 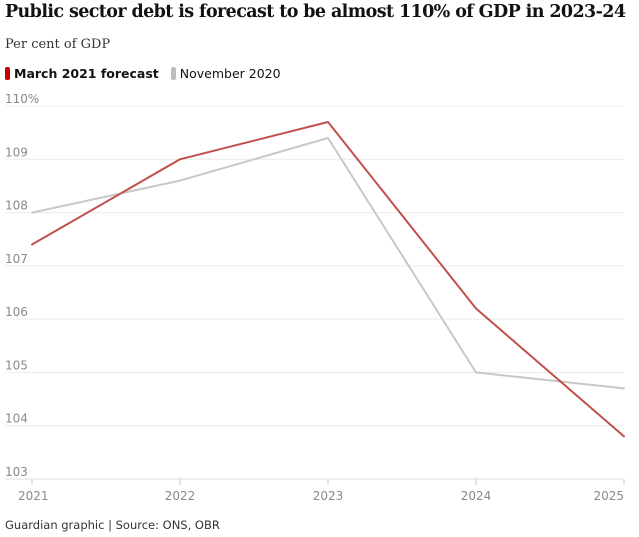 What do you see at coordinates (16, 312) in the screenshot?
I see `y-tick-label: 106` at bounding box center [16, 312].